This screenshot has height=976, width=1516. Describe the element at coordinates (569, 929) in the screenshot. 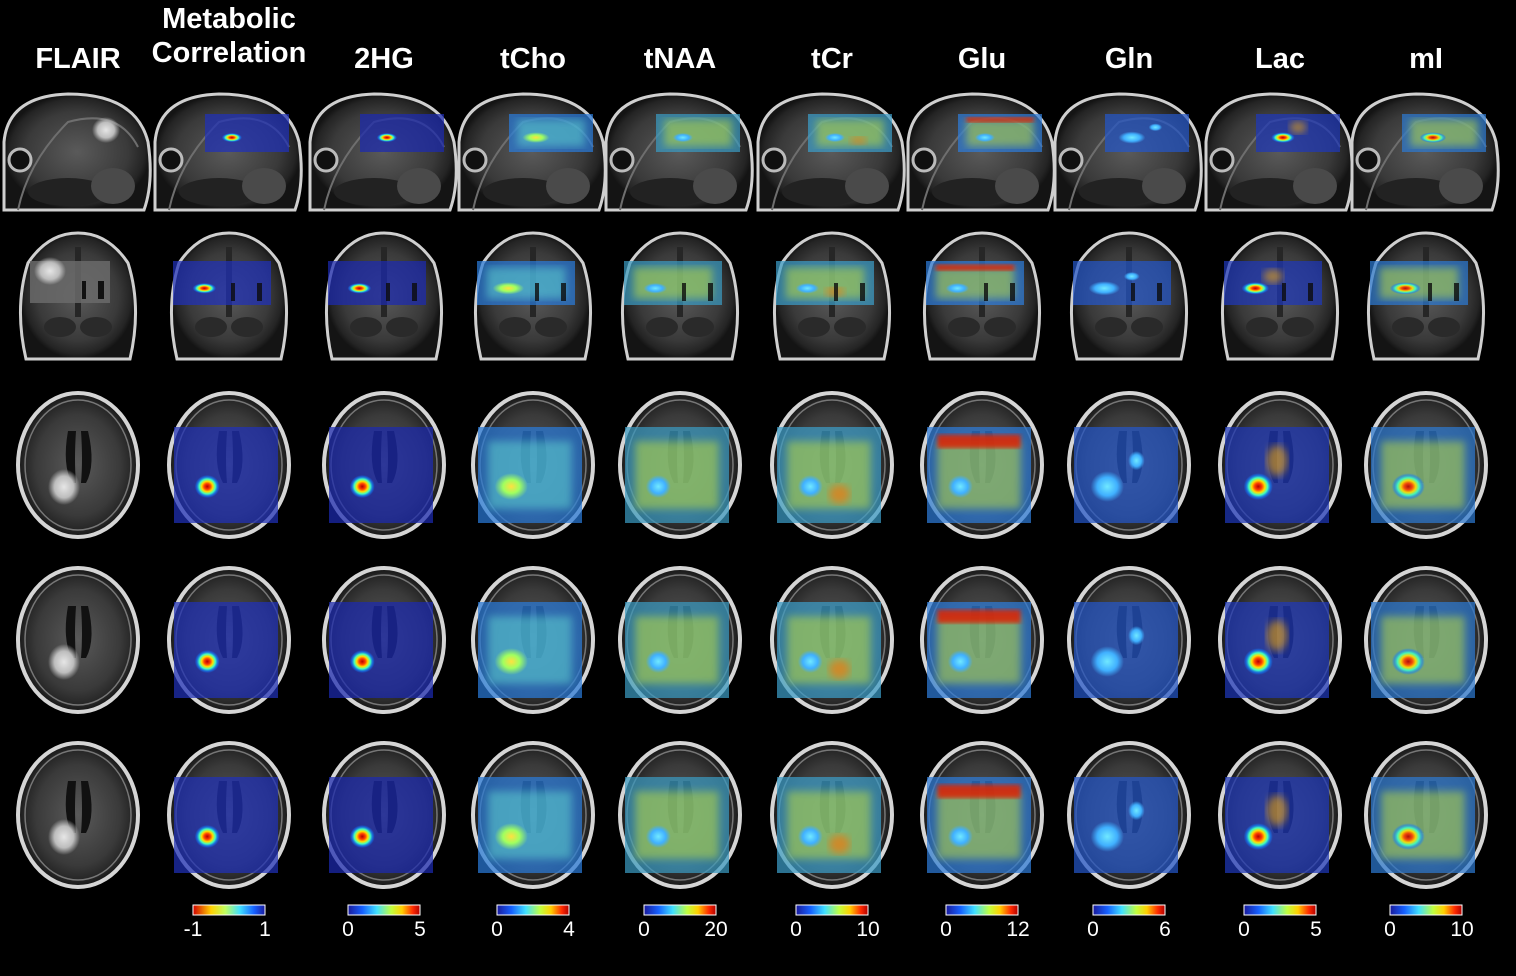

I see `colorbar-max-label: 4` at that location.